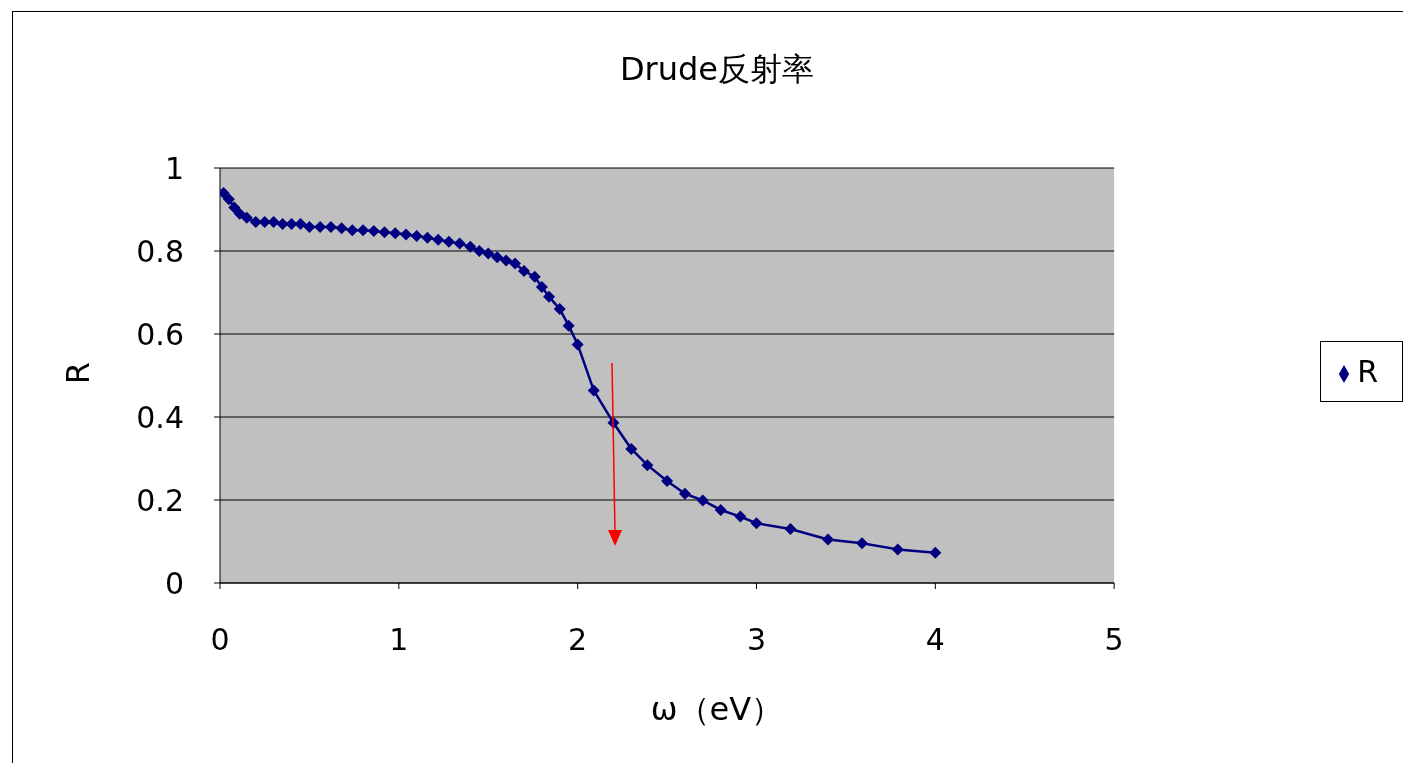 This screenshot has width=1403, height=763. Describe the element at coordinates (78, 373) in the screenshot. I see `y-axis-title: R` at that location.